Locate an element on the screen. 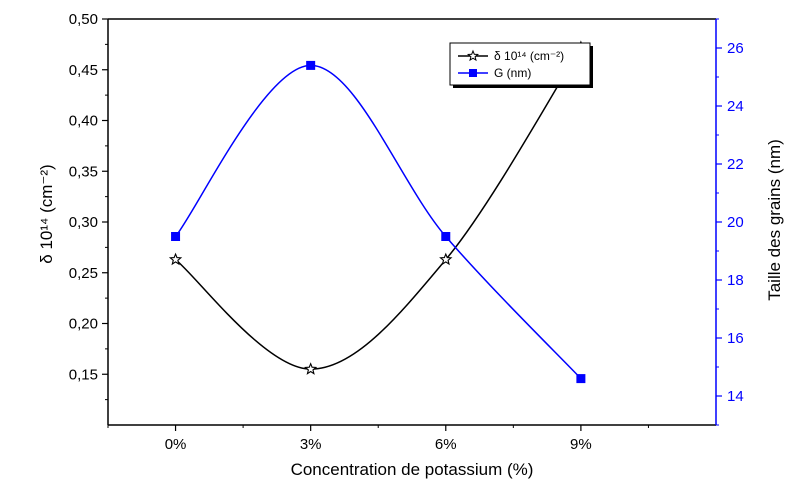  left-tick-label: 0,45 is located at coordinates (83, 70).